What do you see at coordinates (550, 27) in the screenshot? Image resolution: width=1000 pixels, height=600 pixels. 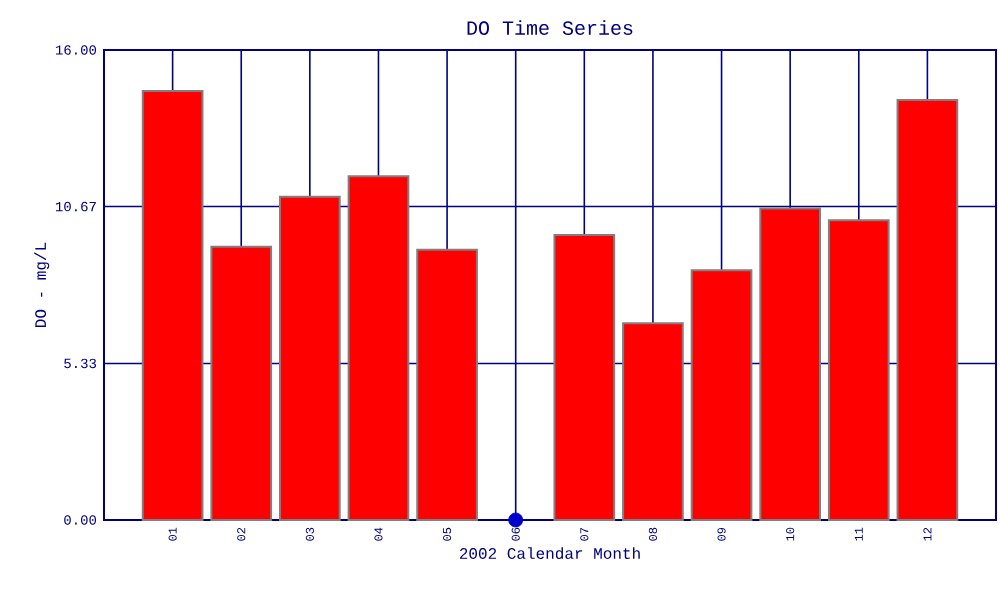 I see `chart-title: DO Time Series` at bounding box center [550, 27].